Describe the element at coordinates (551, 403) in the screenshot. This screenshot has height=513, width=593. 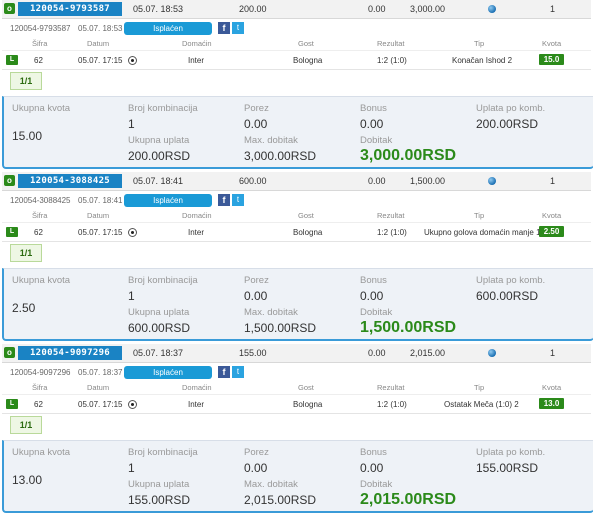
I see `match-odds-badge: 13.0` at that location.